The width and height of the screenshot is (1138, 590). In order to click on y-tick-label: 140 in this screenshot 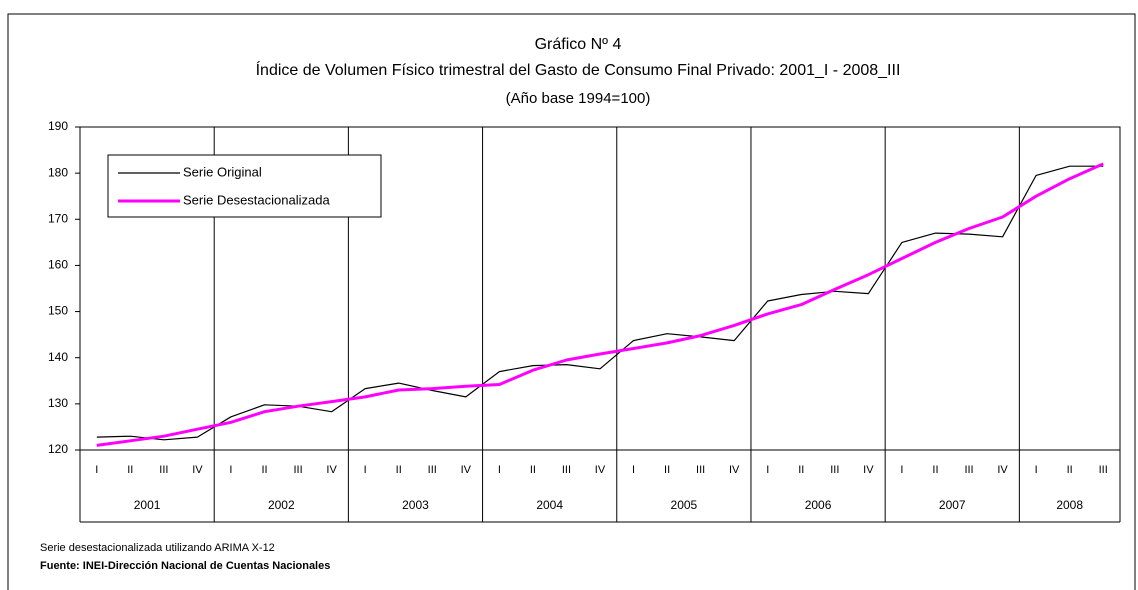, I will do `click(58, 357)`.